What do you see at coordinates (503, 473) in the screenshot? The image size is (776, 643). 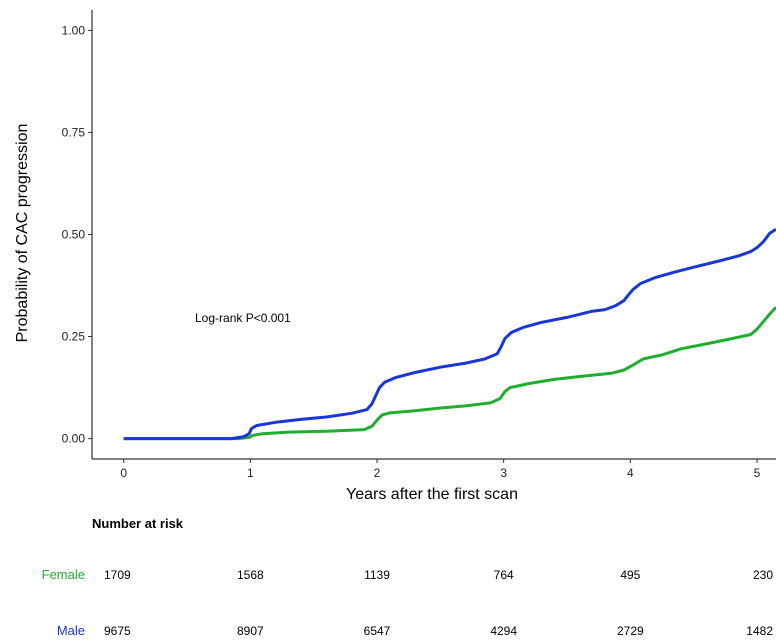 I see `x-tick-label: 3` at bounding box center [503, 473].